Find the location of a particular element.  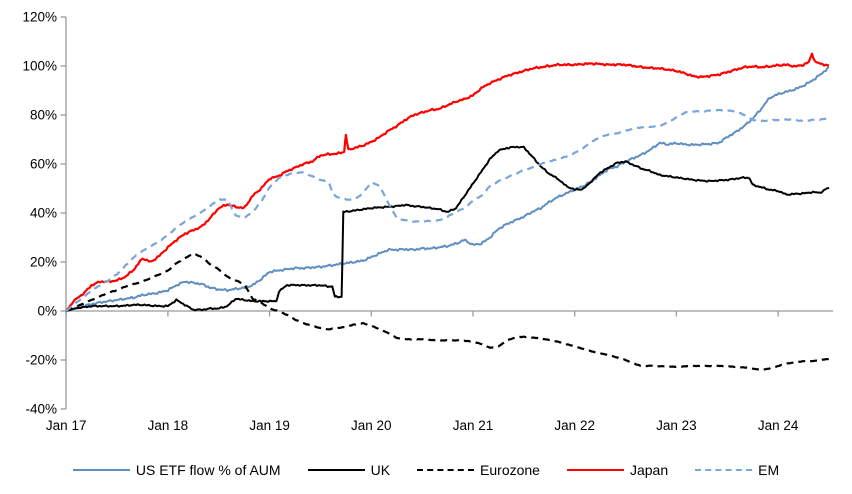

x-axis-label: Jan 20 is located at coordinates (371, 425).